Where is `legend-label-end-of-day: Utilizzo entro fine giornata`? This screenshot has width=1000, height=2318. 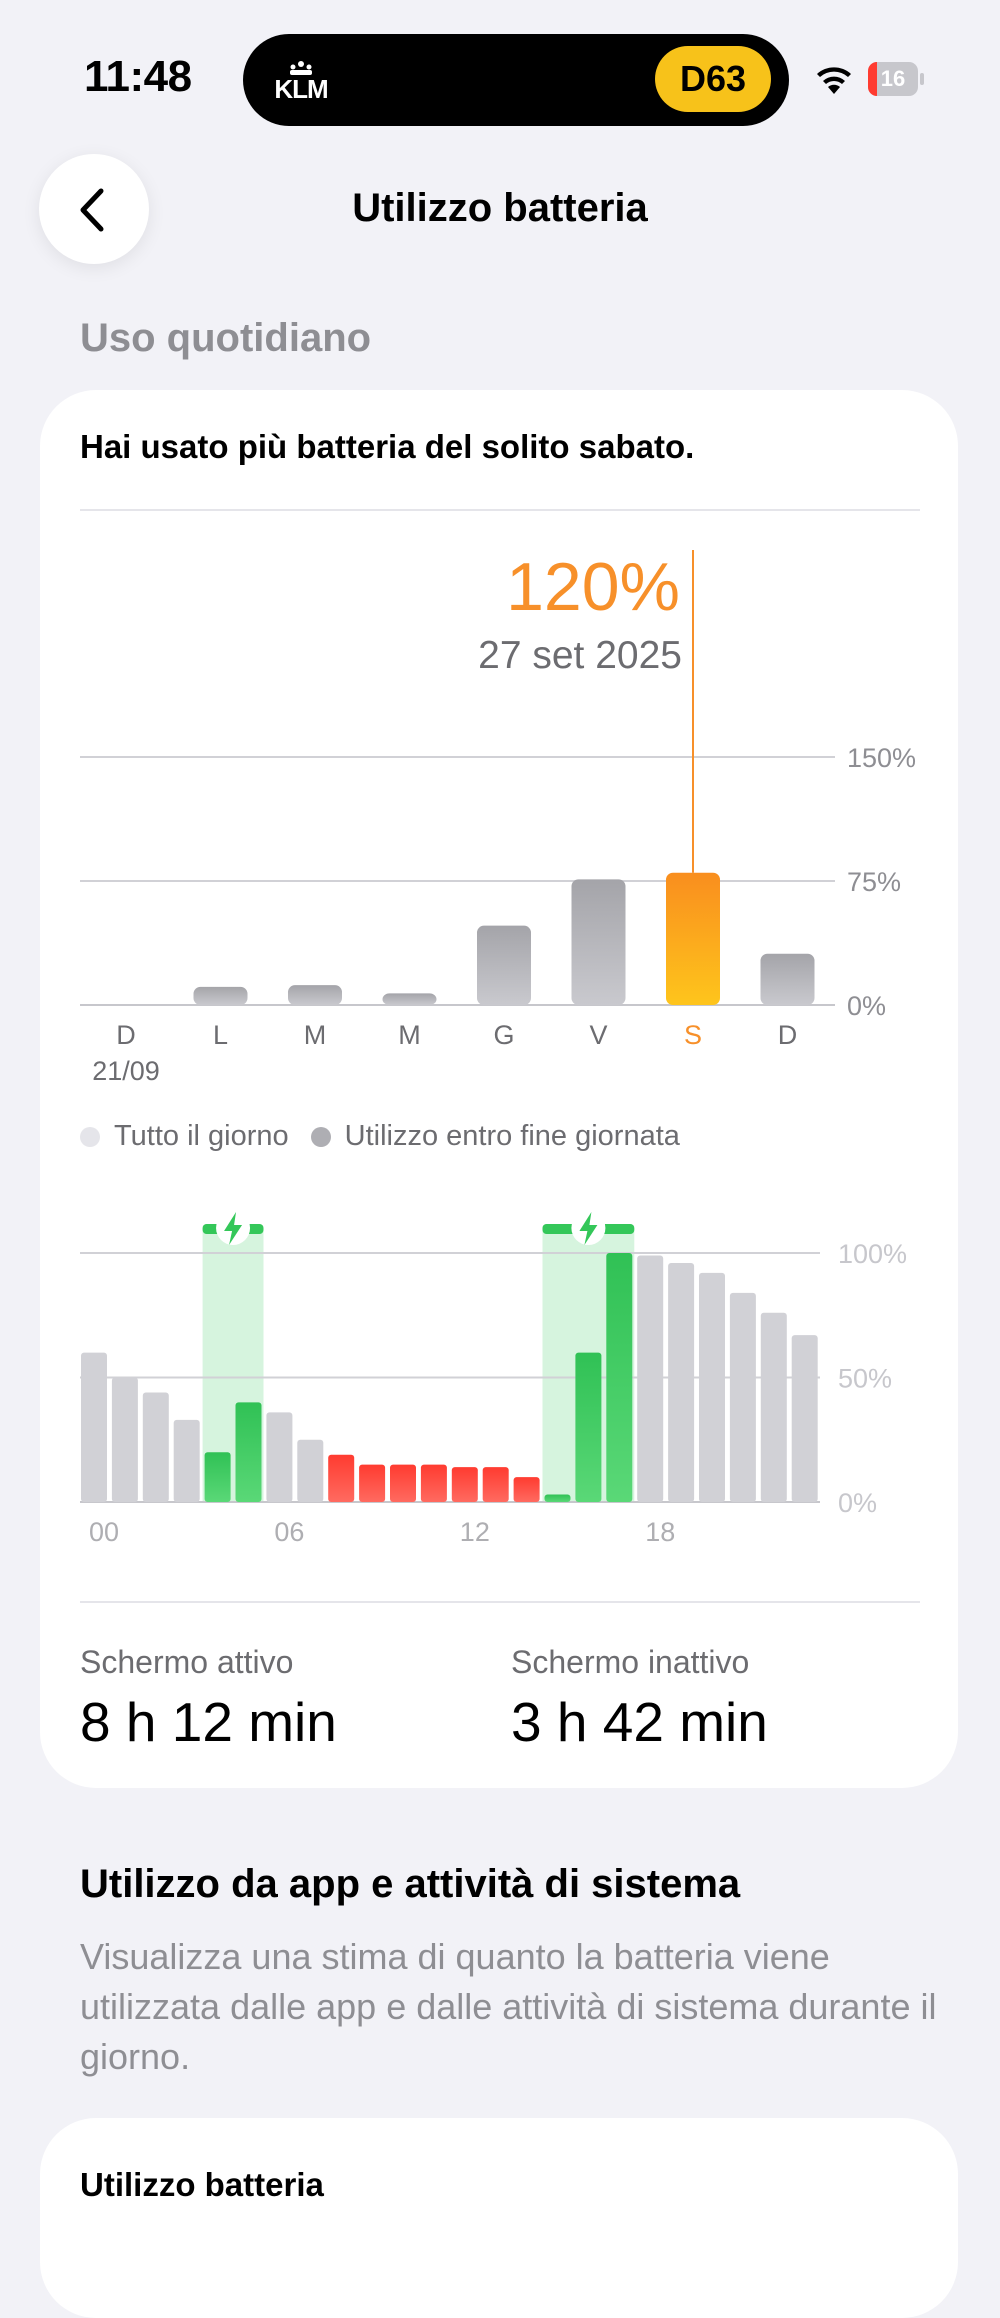
legend-label-end-of-day: Utilizzo entro fine giornata is located at coordinates (512, 1136).